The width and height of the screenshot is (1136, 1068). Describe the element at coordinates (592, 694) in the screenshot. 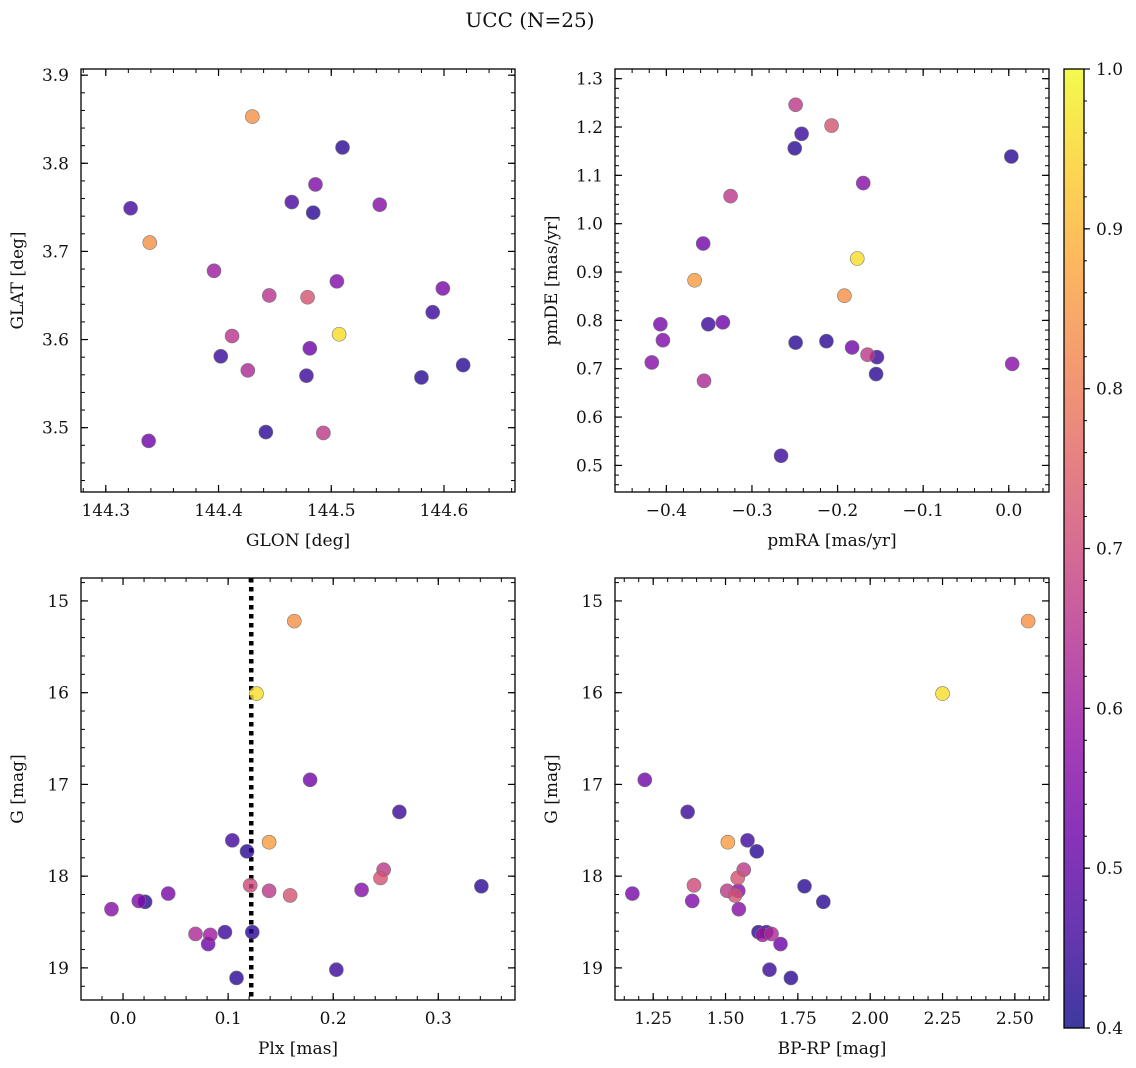

I see `y-tick-label: 16` at that location.